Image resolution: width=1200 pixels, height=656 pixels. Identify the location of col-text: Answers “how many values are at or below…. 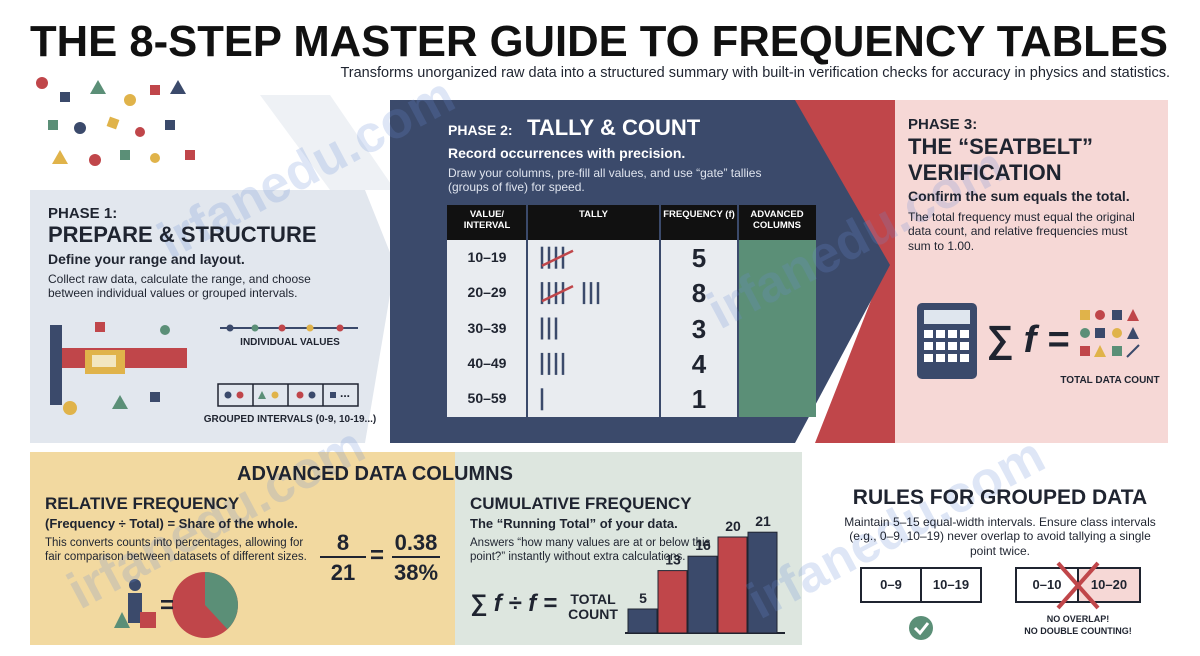
(590, 550).